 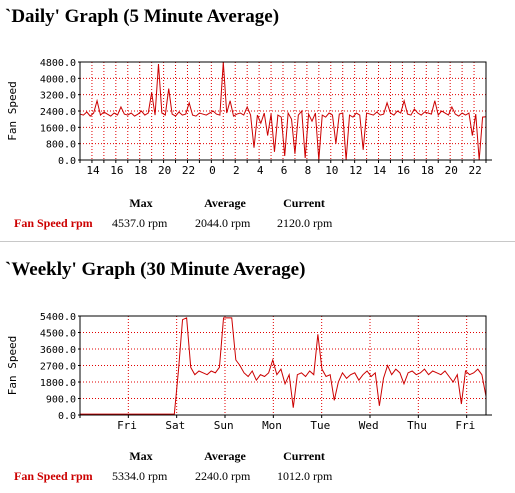 I want to click on weekly-graph-title: `Weekly' Graph (30 Minute Average), so click(x=155, y=269).